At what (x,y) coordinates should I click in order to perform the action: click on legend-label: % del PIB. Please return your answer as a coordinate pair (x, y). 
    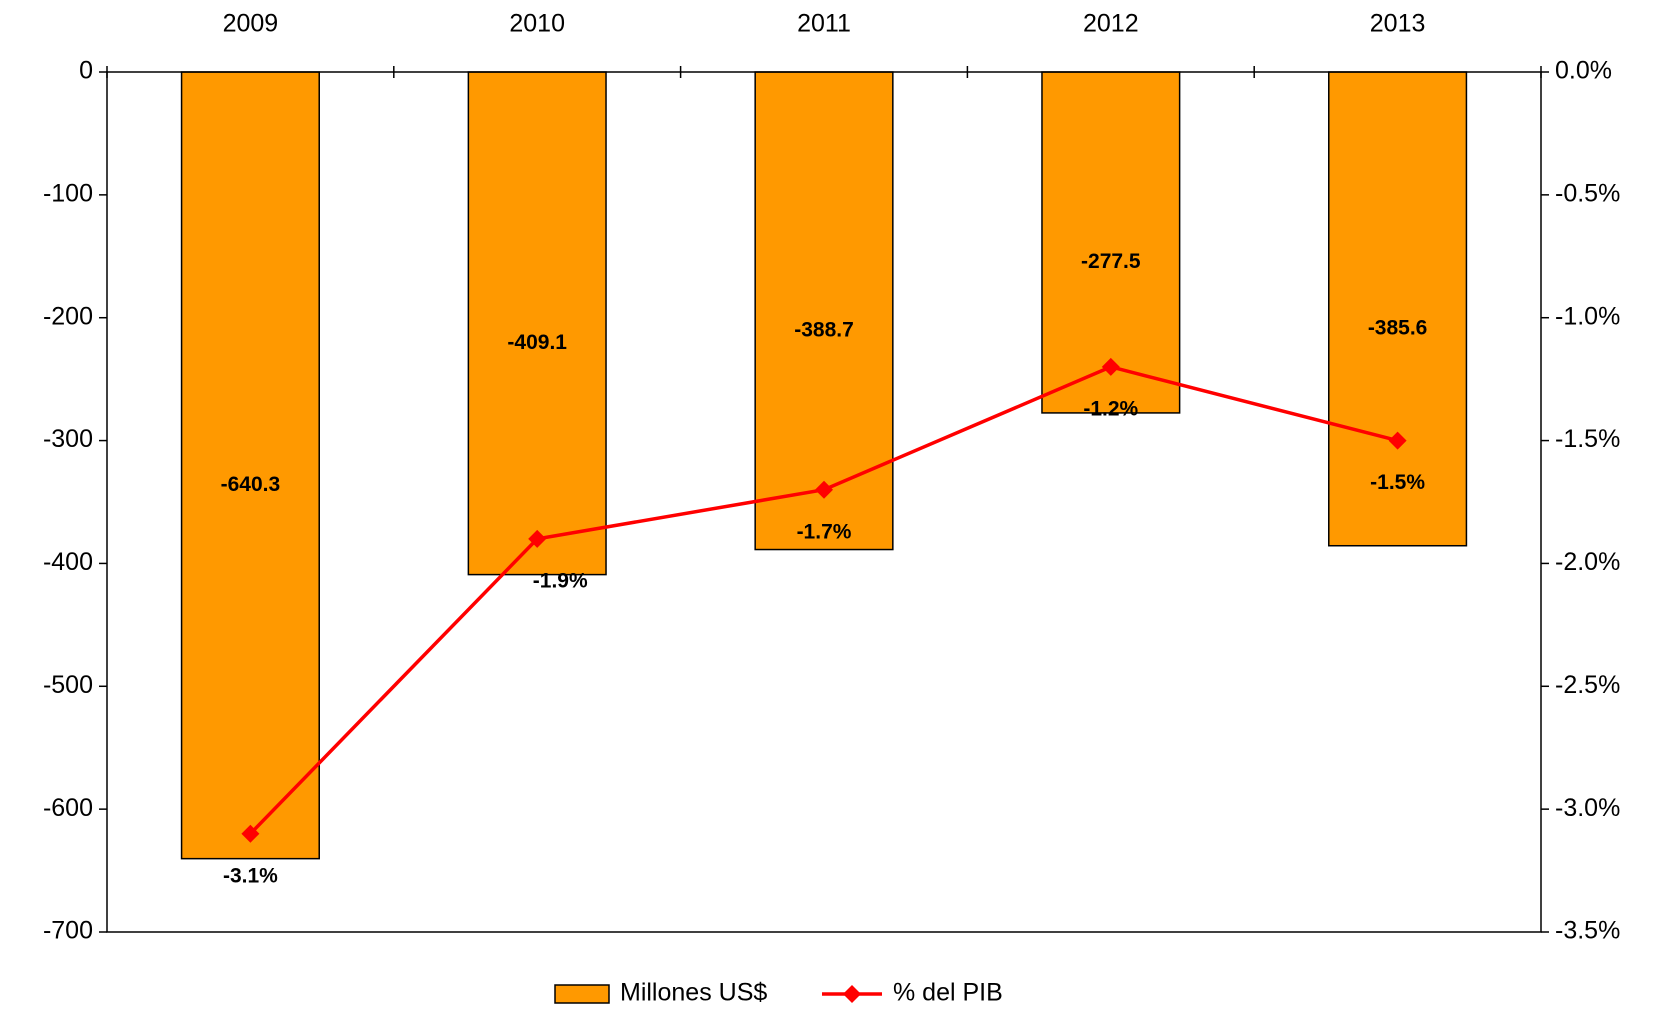
    Looking at the image, I should click on (948, 993).